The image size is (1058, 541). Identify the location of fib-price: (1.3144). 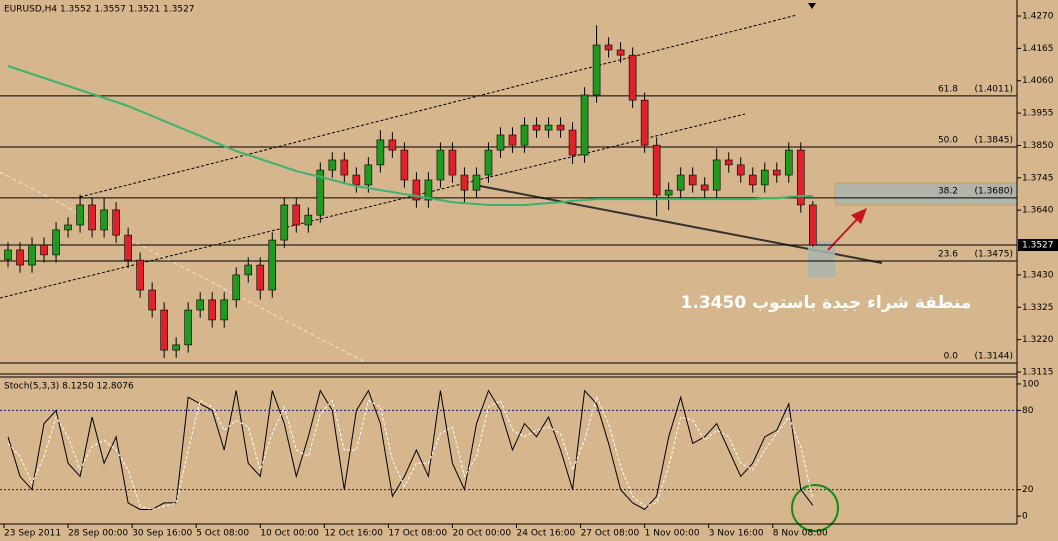
(993, 357).